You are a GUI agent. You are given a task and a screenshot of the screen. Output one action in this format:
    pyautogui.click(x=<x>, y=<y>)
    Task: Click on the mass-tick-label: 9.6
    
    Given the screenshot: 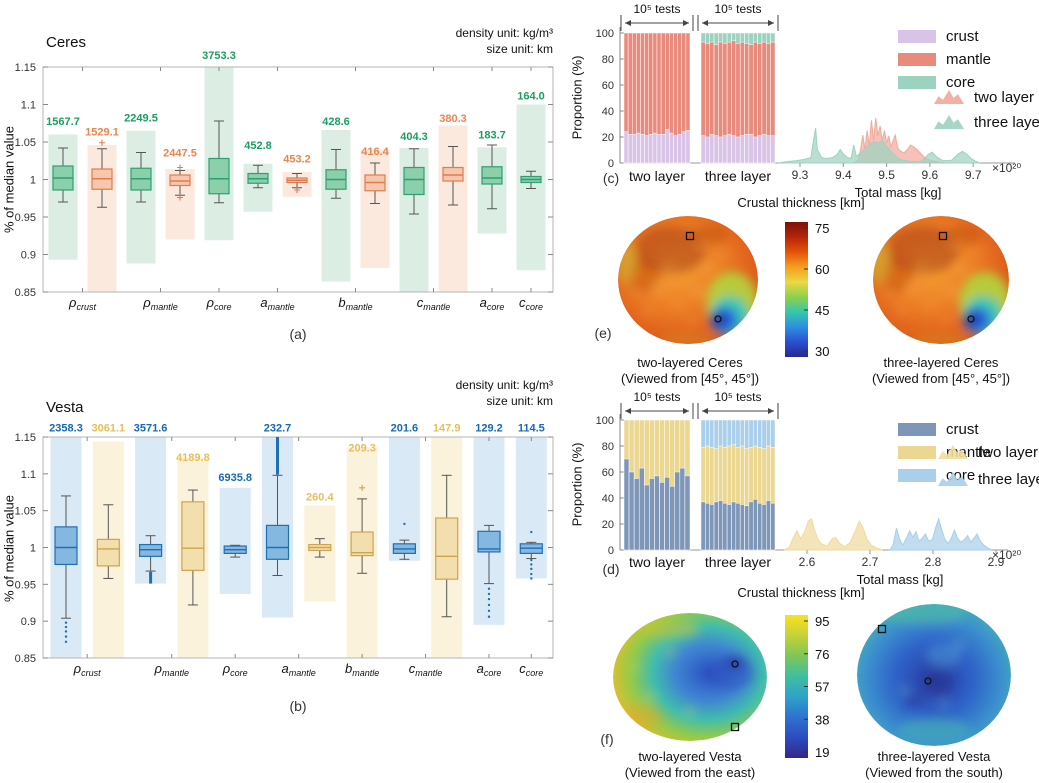 What is the action you would take?
    pyautogui.click(x=930, y=175)
    